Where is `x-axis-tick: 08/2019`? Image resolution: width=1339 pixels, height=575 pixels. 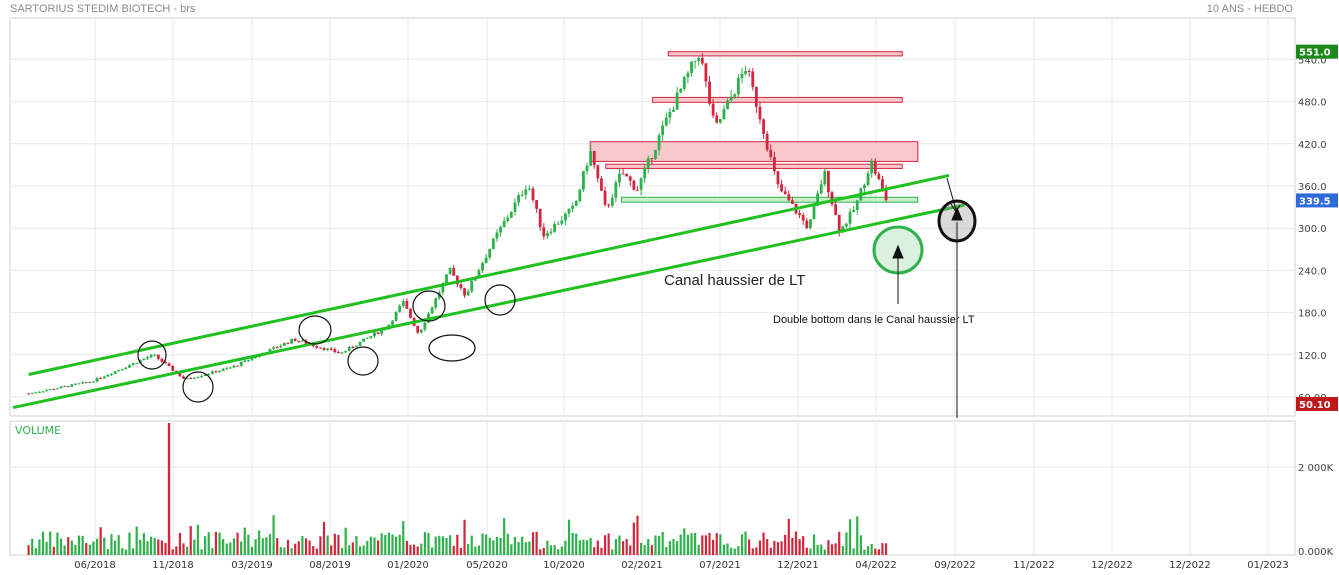 x-axis-tick: 08/2019 is located at coordinates (330, 565).